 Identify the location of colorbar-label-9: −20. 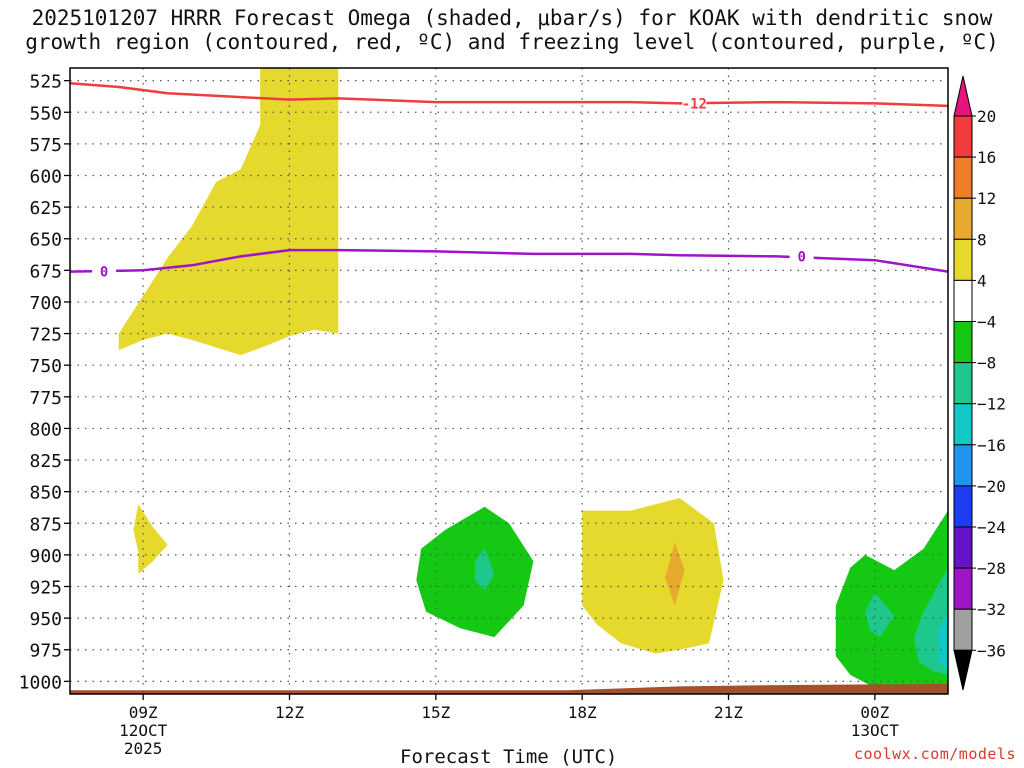
(991, 486).